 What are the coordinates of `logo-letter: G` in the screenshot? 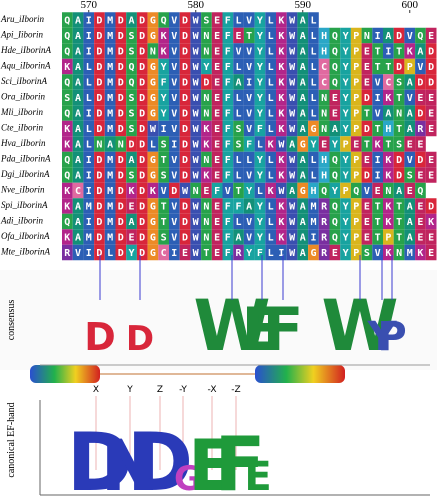 It's located at (188, 479).